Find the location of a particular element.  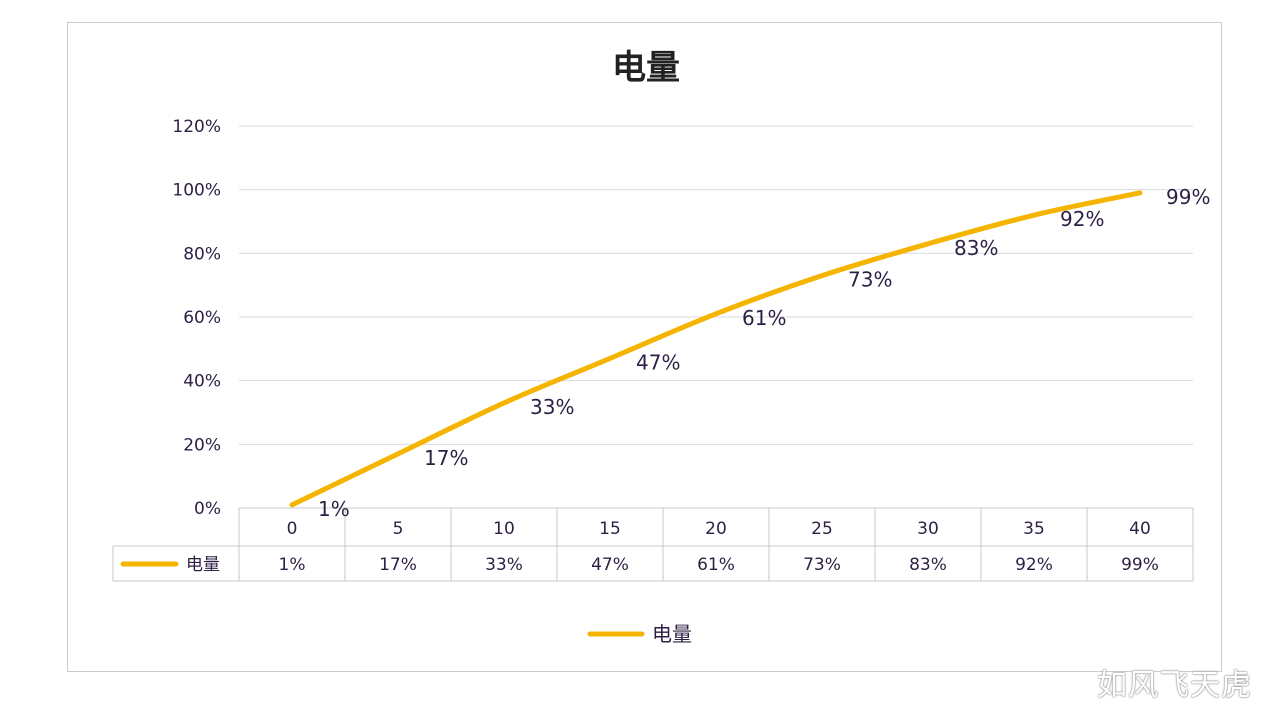

table-value-cell: 1% is located at coordinates (292, 565).